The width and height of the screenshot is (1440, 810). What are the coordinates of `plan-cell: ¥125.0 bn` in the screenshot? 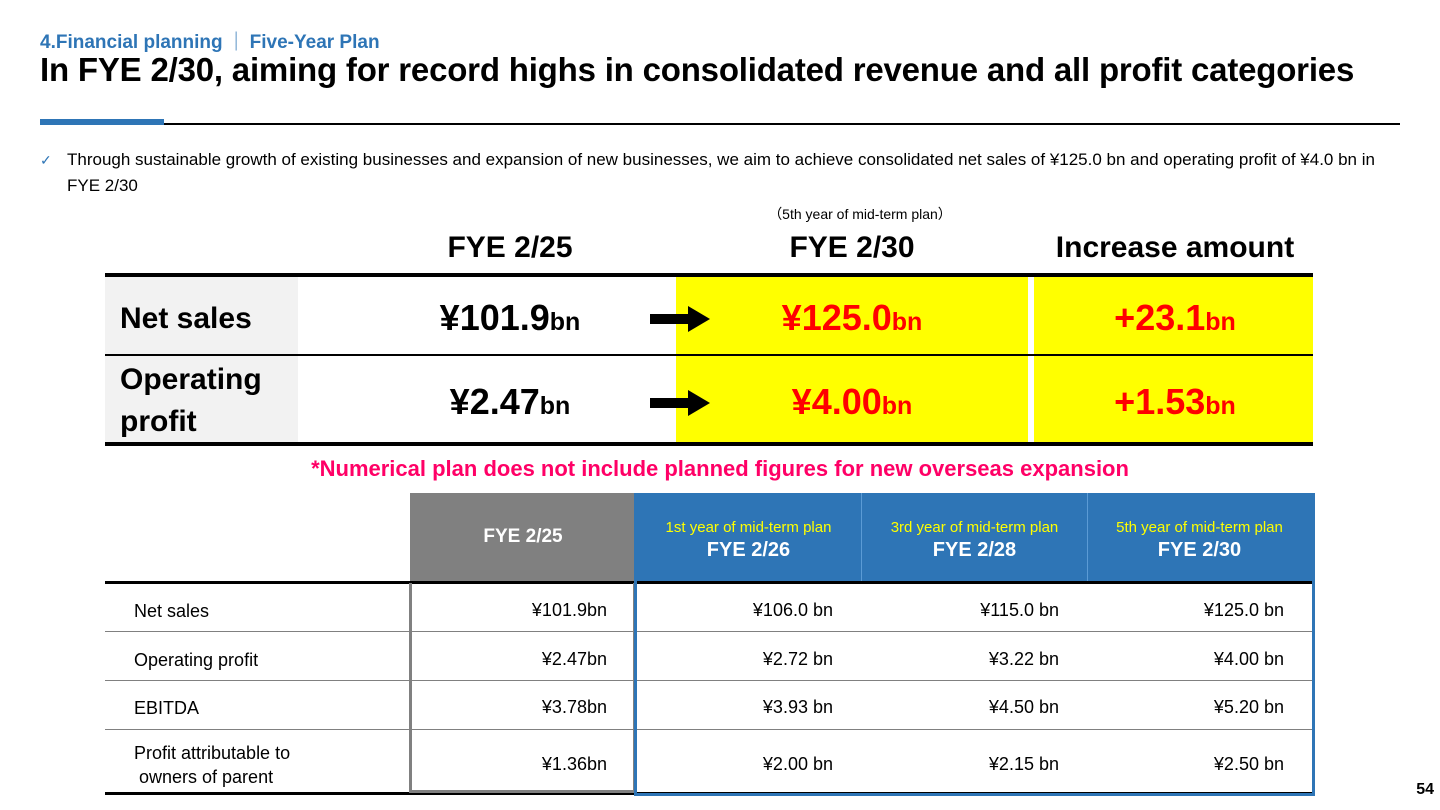 It's located at (1243, 610).